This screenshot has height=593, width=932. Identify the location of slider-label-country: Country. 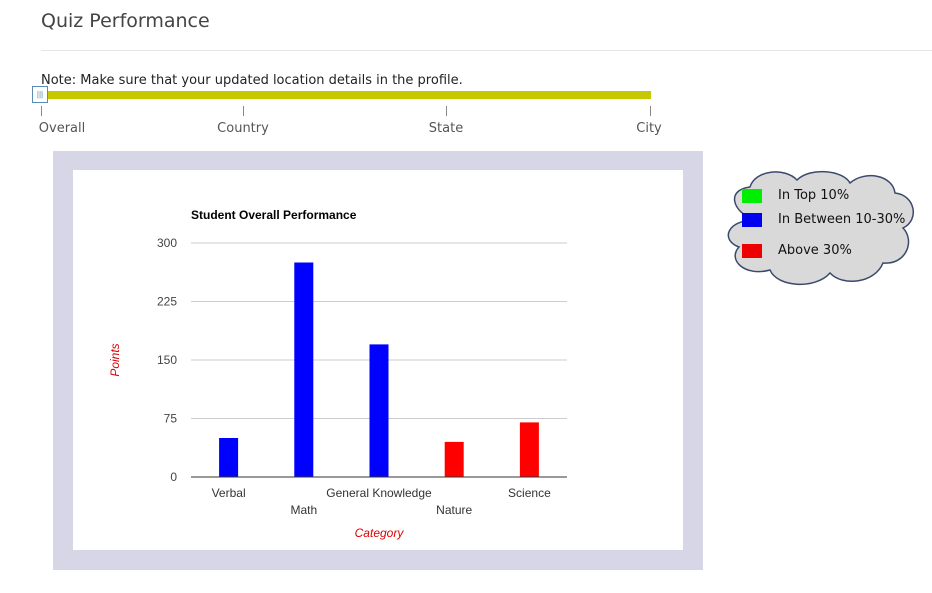
(243, 128).